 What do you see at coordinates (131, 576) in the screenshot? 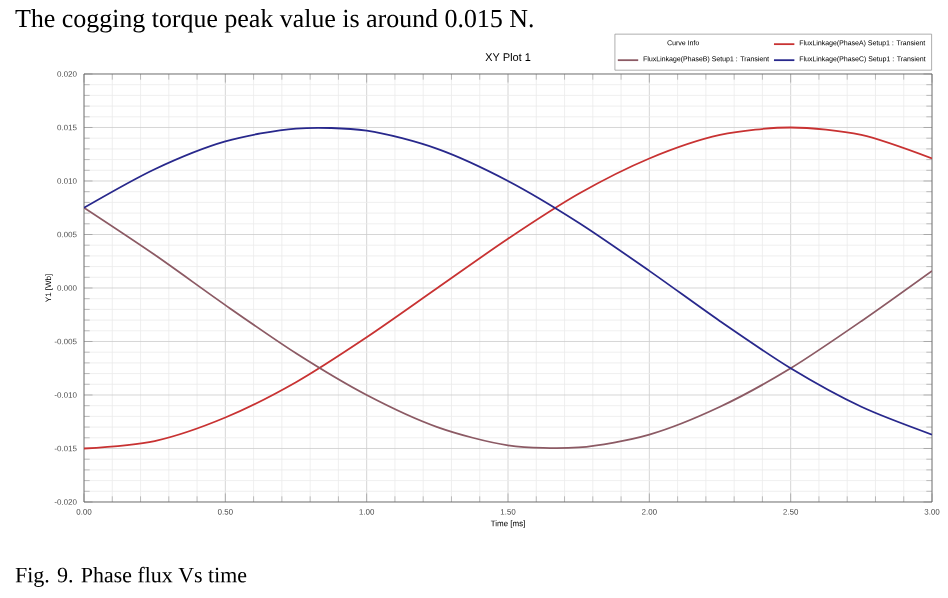
I see `caption: Fig. 9. Phase flux Vs time` at bounding box center [131, 576].